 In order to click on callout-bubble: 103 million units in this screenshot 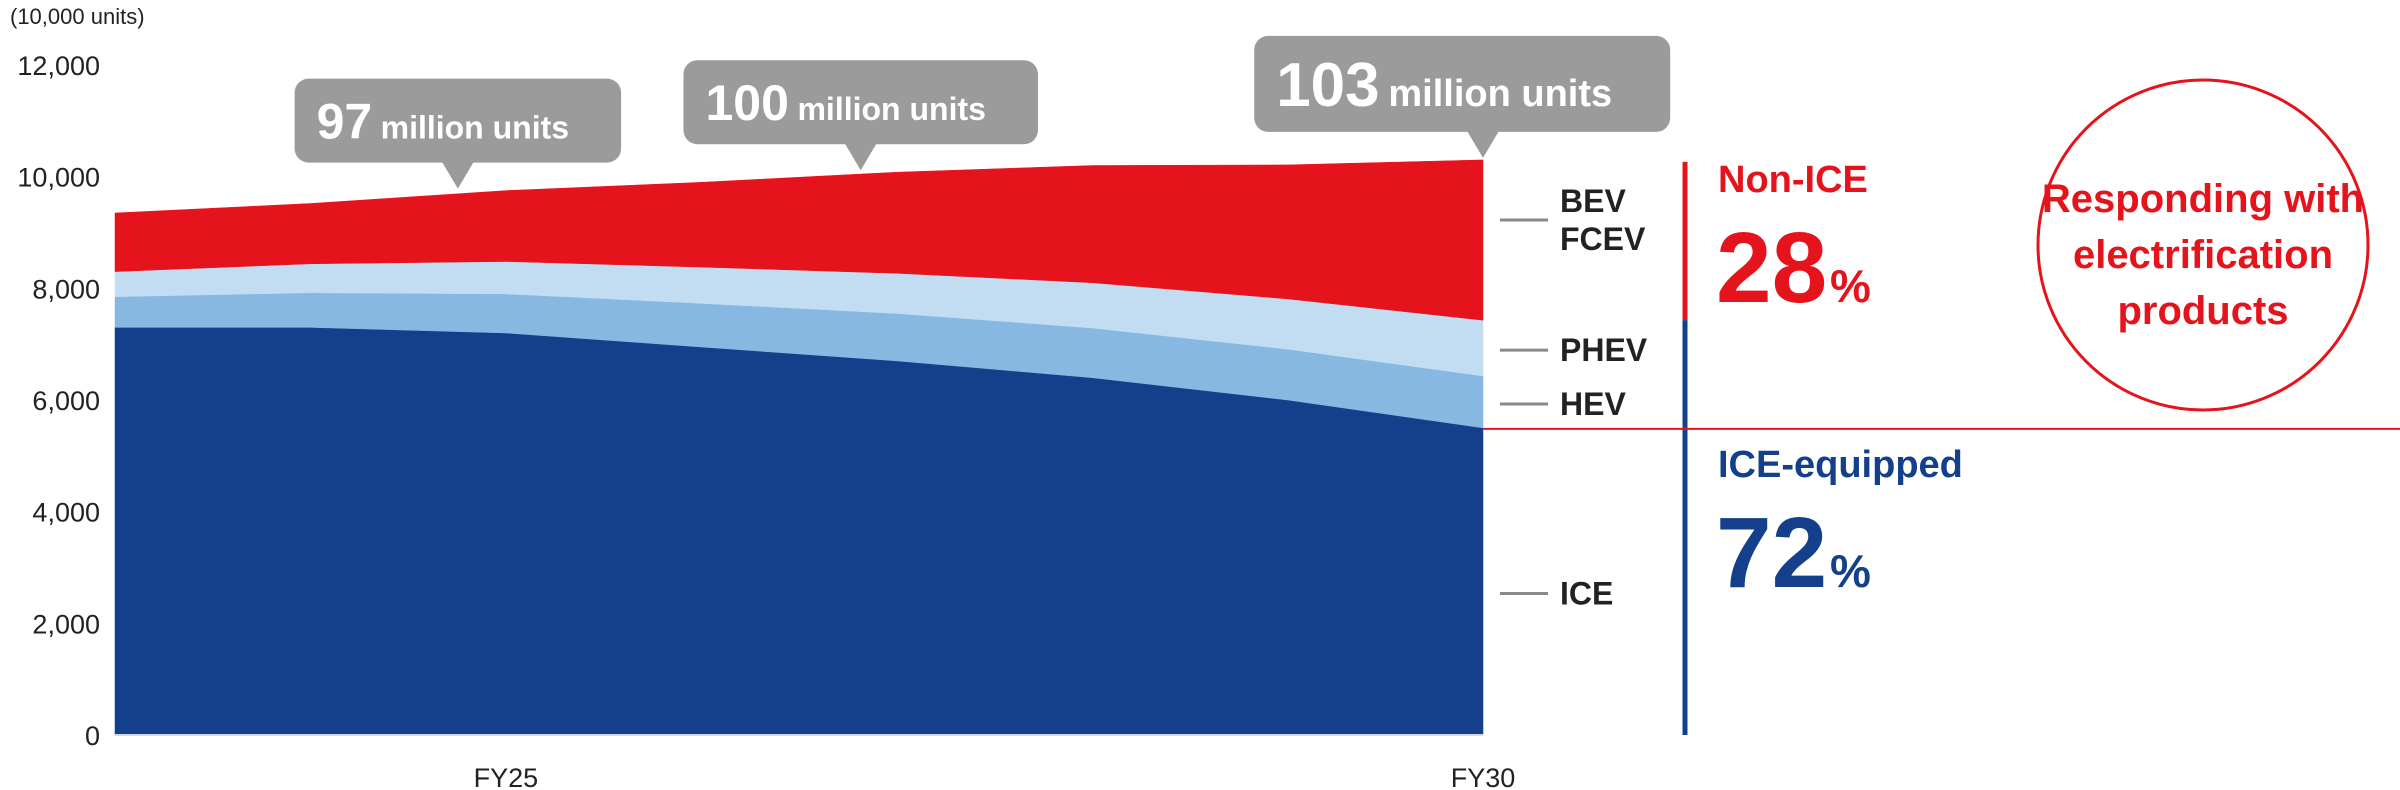, I will do `click(1462, 96)`.